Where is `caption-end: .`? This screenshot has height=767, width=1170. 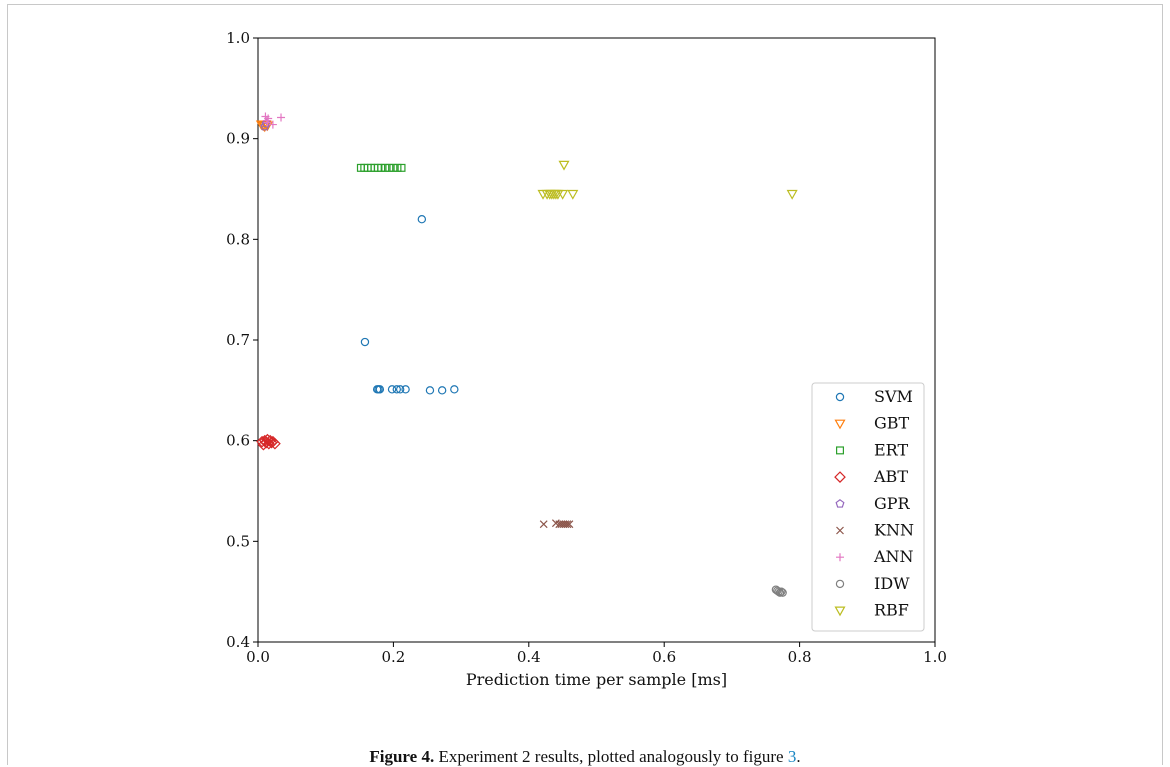 caption-end: . is located at coordinates (798, 756).